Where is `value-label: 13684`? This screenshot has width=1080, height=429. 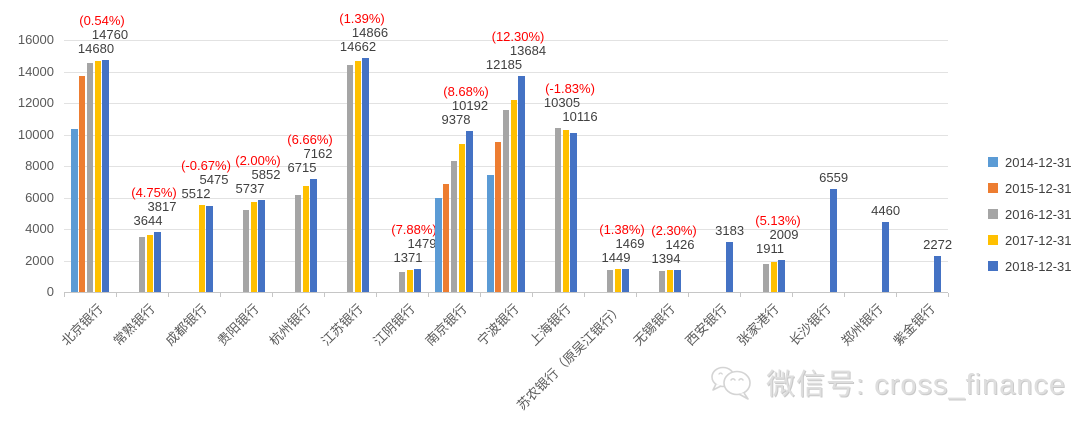 value-label: 13684 is located at coordinates (528, 51).